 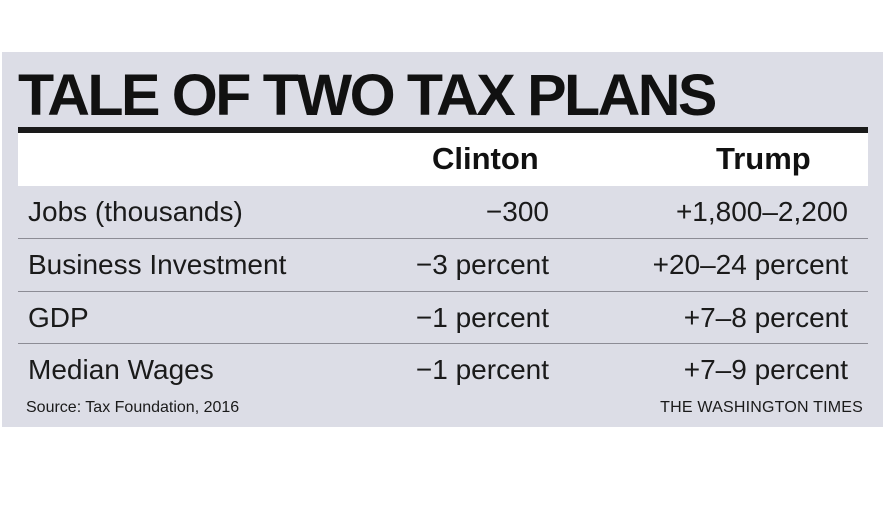 I want to click on clinton-value: −300, so click(x=517, y=211).